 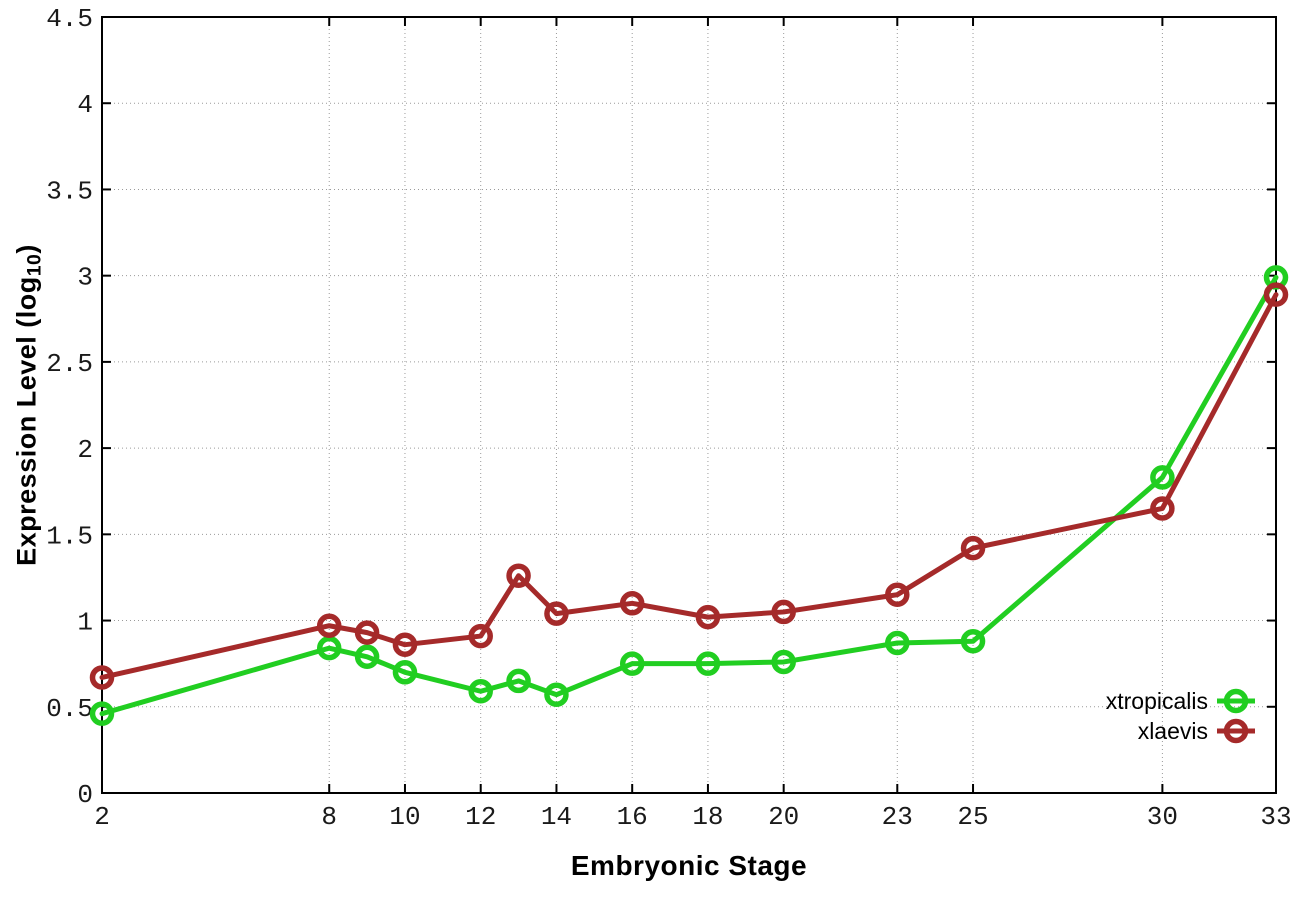 I want to click on x-tick-label: 8, so click(x=329, y=817).